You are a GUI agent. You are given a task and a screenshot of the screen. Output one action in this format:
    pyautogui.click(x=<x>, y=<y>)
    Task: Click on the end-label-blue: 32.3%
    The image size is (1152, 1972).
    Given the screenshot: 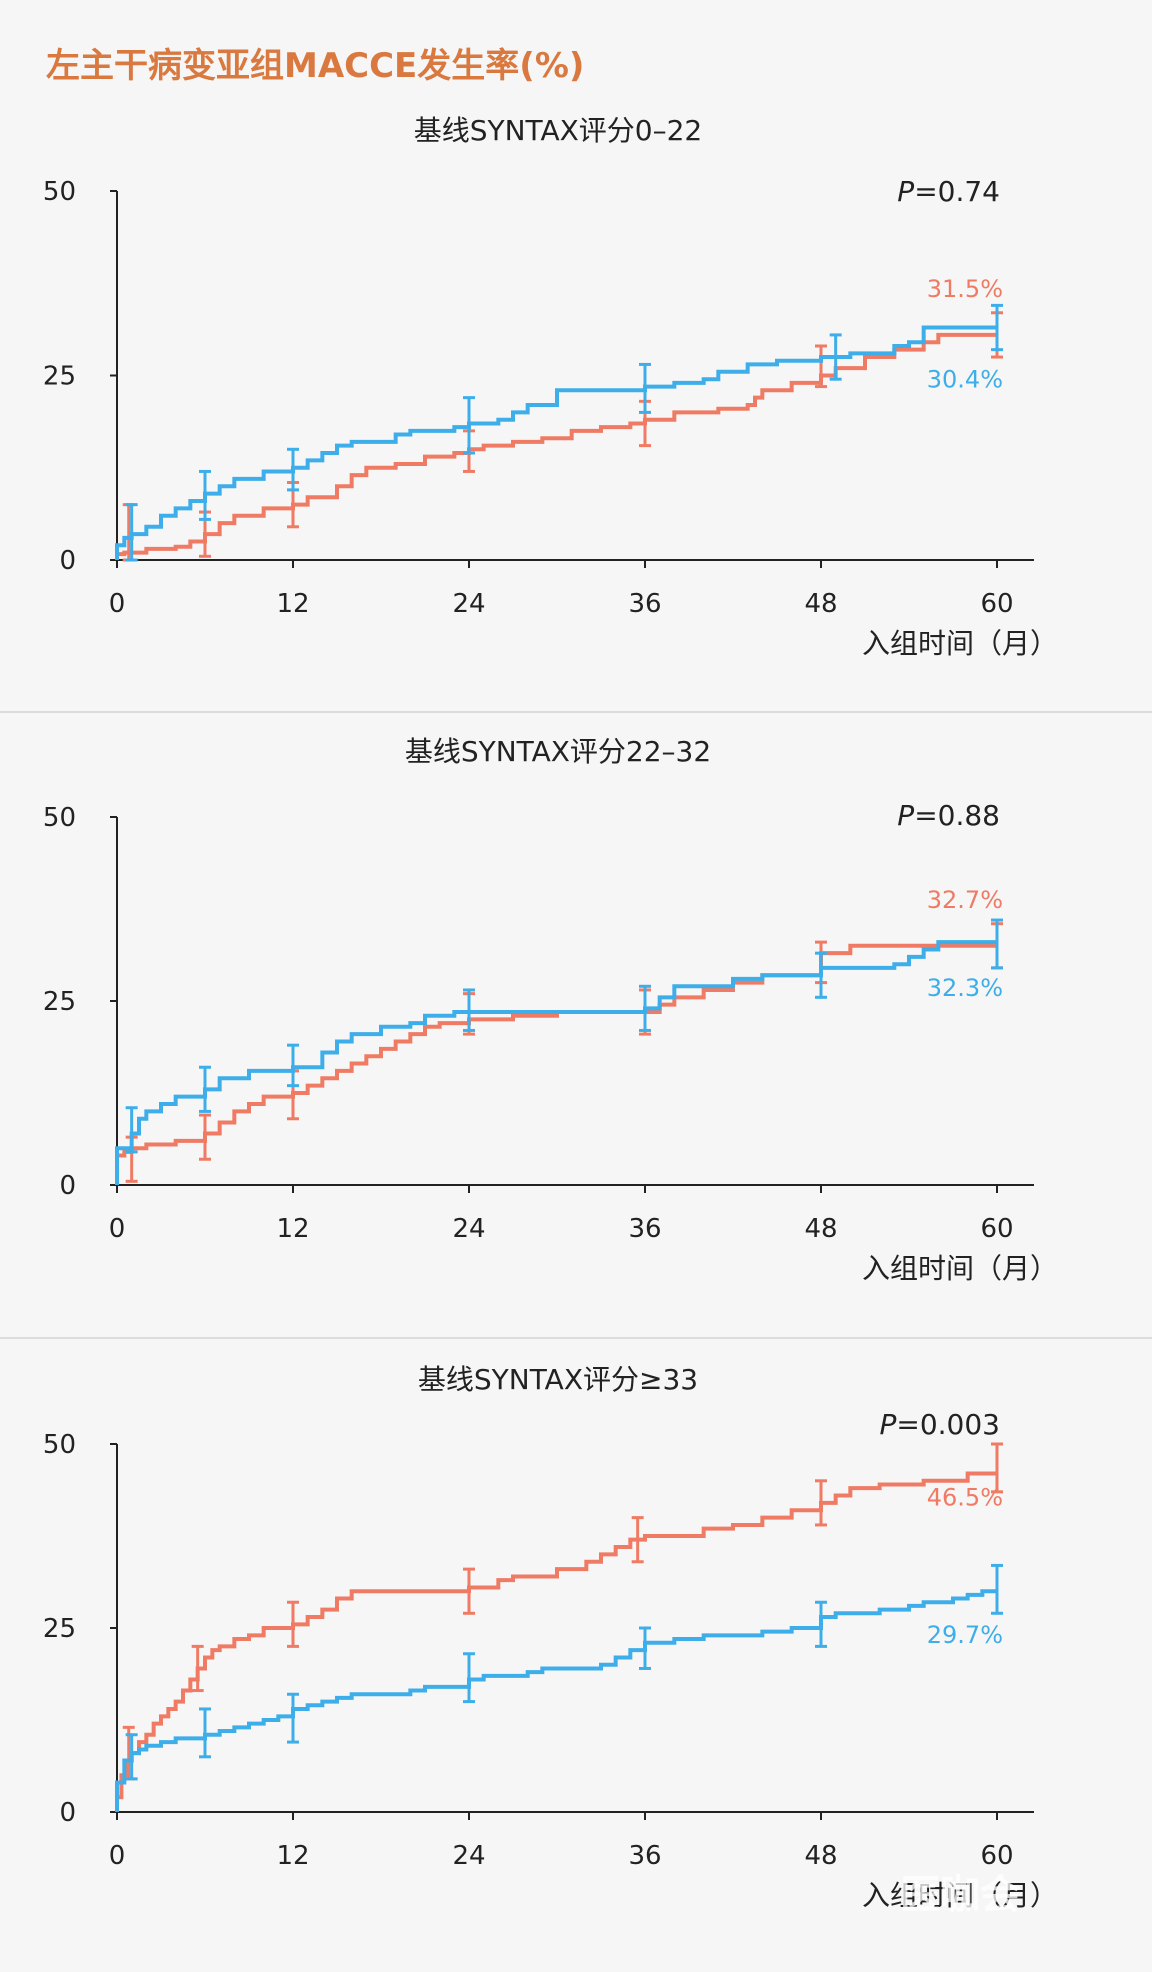 What is the action you would take?
    pyautogui.click(x=965, y=988)
    